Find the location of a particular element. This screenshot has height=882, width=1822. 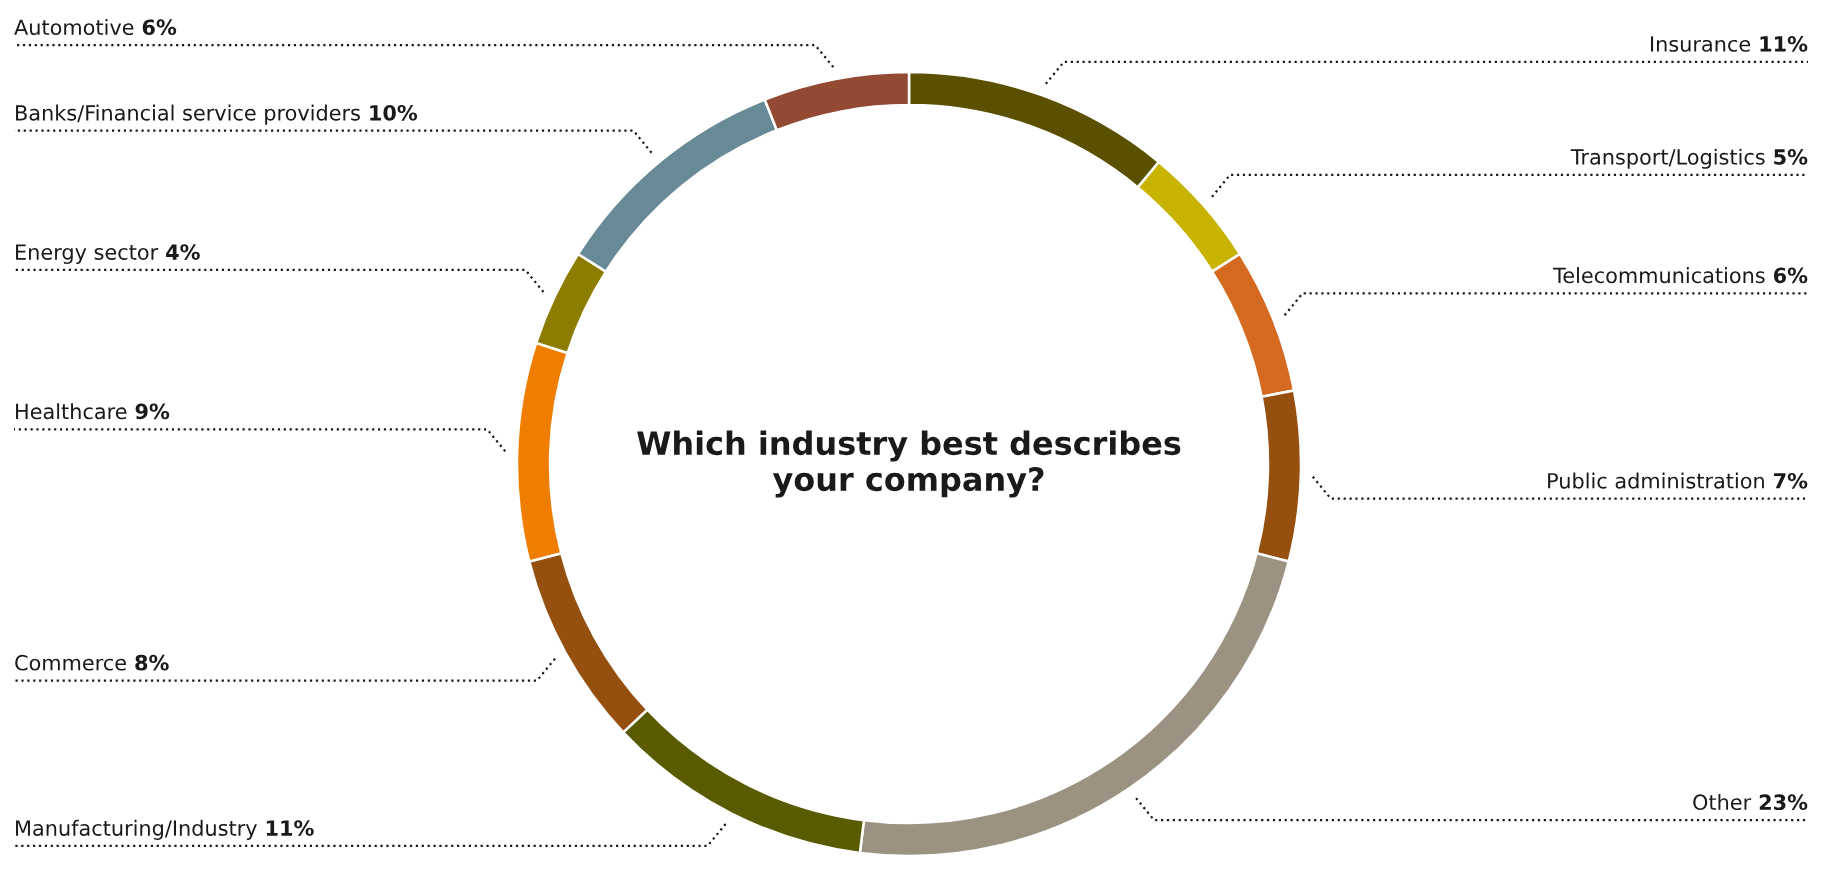

data-label: 9% is located at coordinates (152, 411).